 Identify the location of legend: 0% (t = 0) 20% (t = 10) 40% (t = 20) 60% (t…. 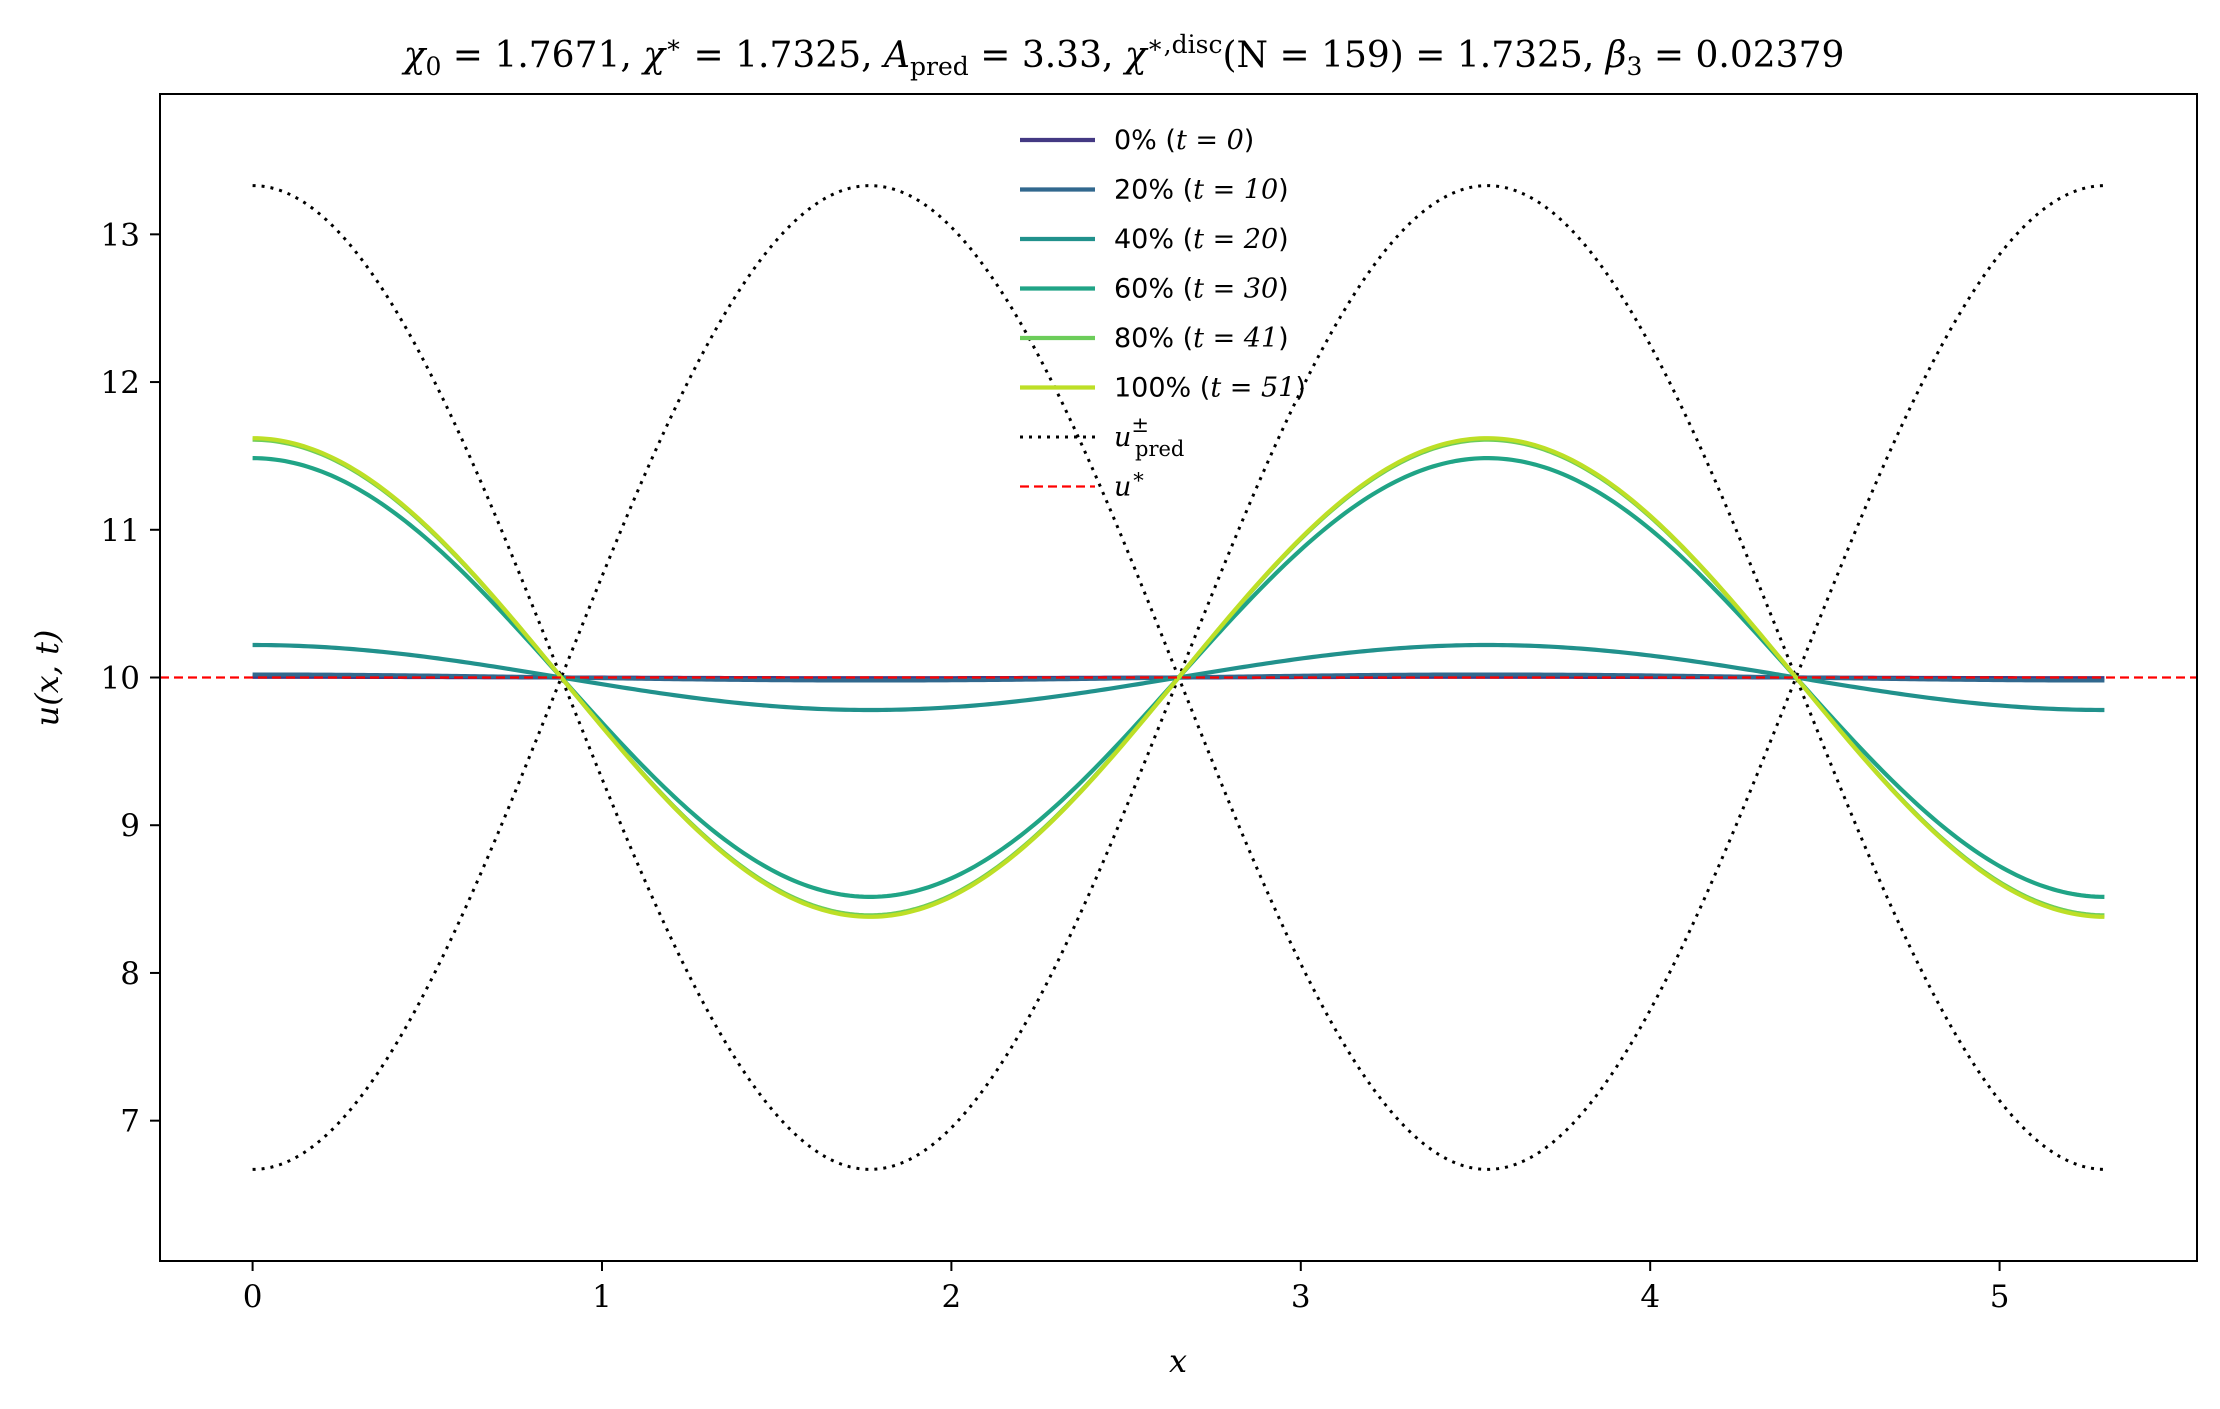
(1163, 314).